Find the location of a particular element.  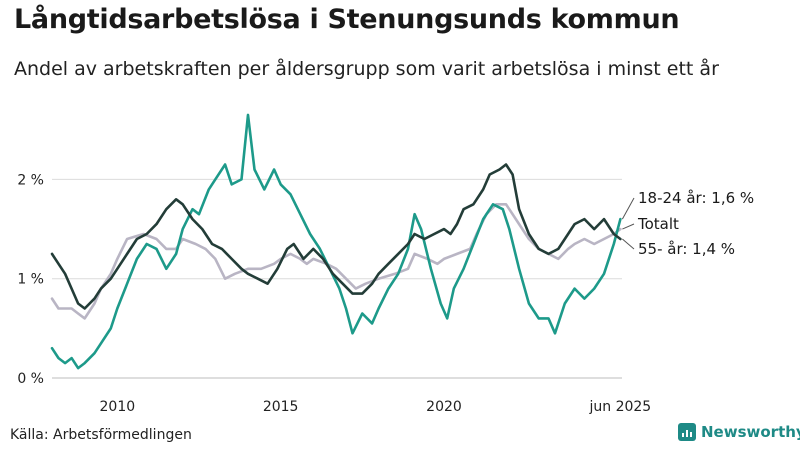

newsworthy-logo: Newsworthy is located at coordinates (739, 432).